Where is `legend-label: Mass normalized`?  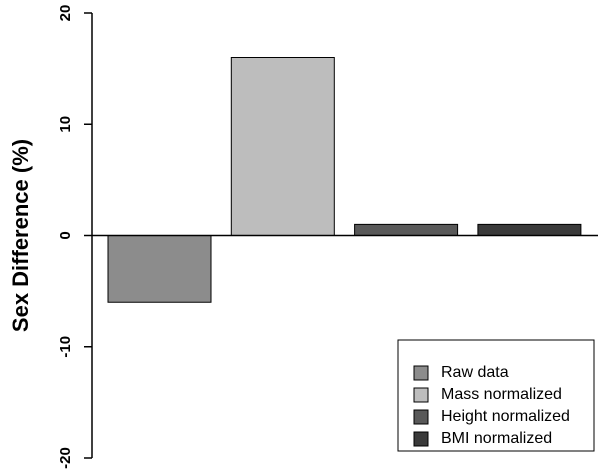
legend-label: Mass normalized is located at coordinates (501, 394).